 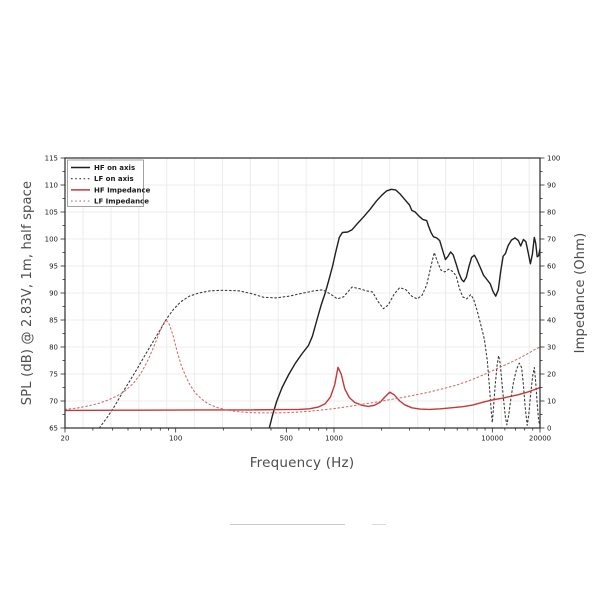 I want to click on x-tick-label: 10000, so click(x=492, y=439).